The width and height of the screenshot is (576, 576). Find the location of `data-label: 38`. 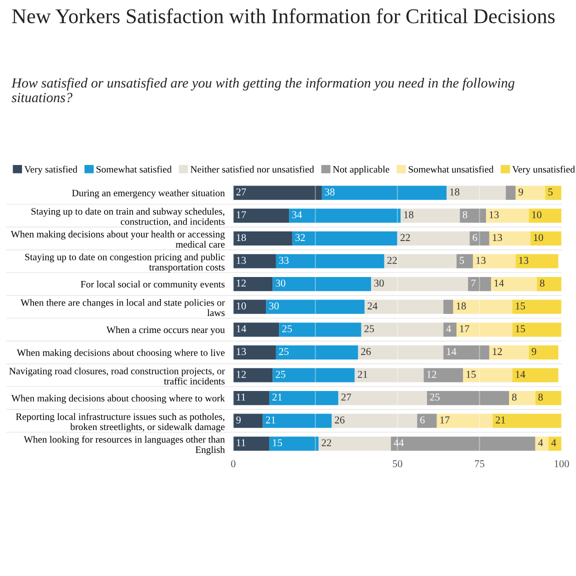

data-label: 38 is located at coordinates (330, 192).